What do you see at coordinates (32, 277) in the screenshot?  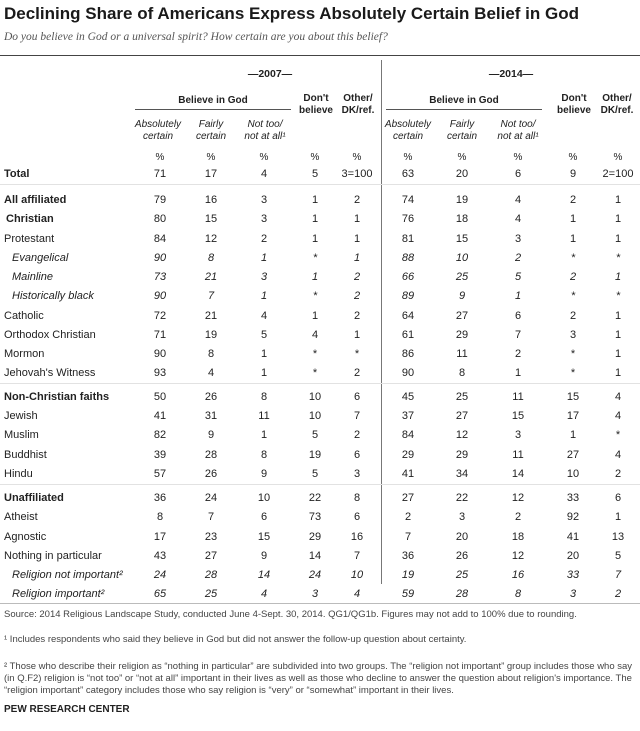 I see `row-label: Mainline` at bounding box center [32, 277].